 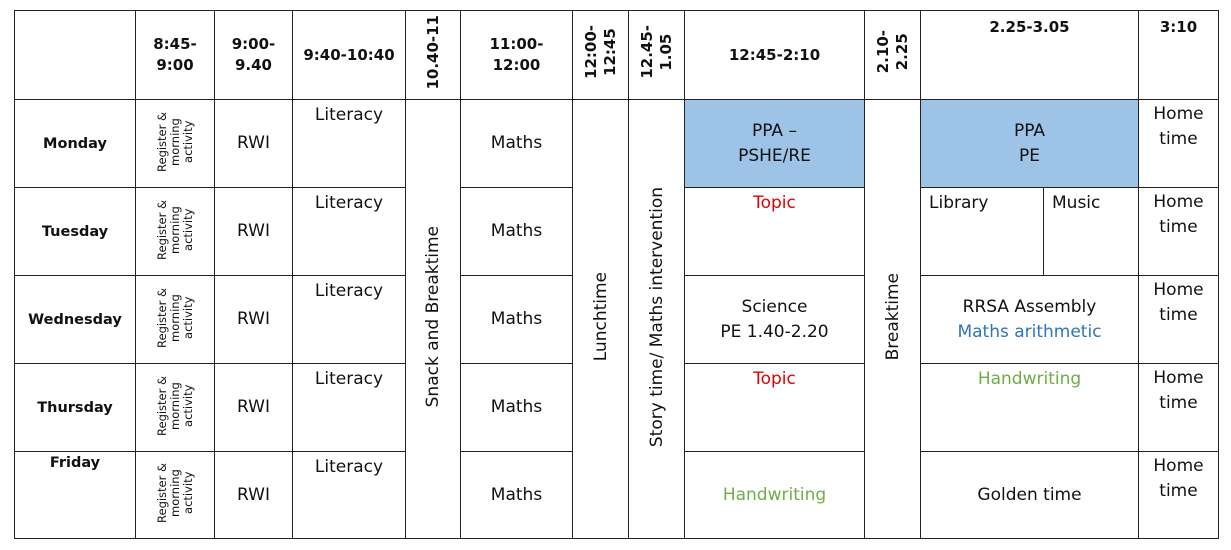 I want to click on lunchtime-text: Lunchtime, so click(x=600, y=317).